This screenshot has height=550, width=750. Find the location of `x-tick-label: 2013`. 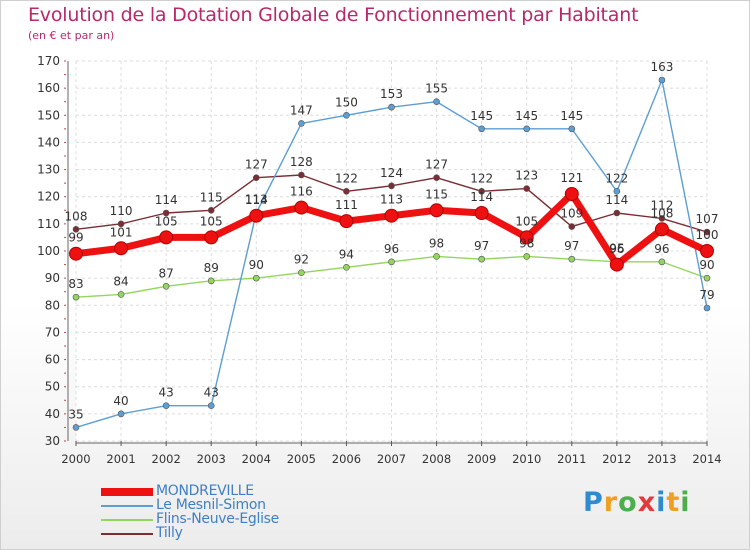

x-tick-label: 2013 is located at coordinates (661, 459).